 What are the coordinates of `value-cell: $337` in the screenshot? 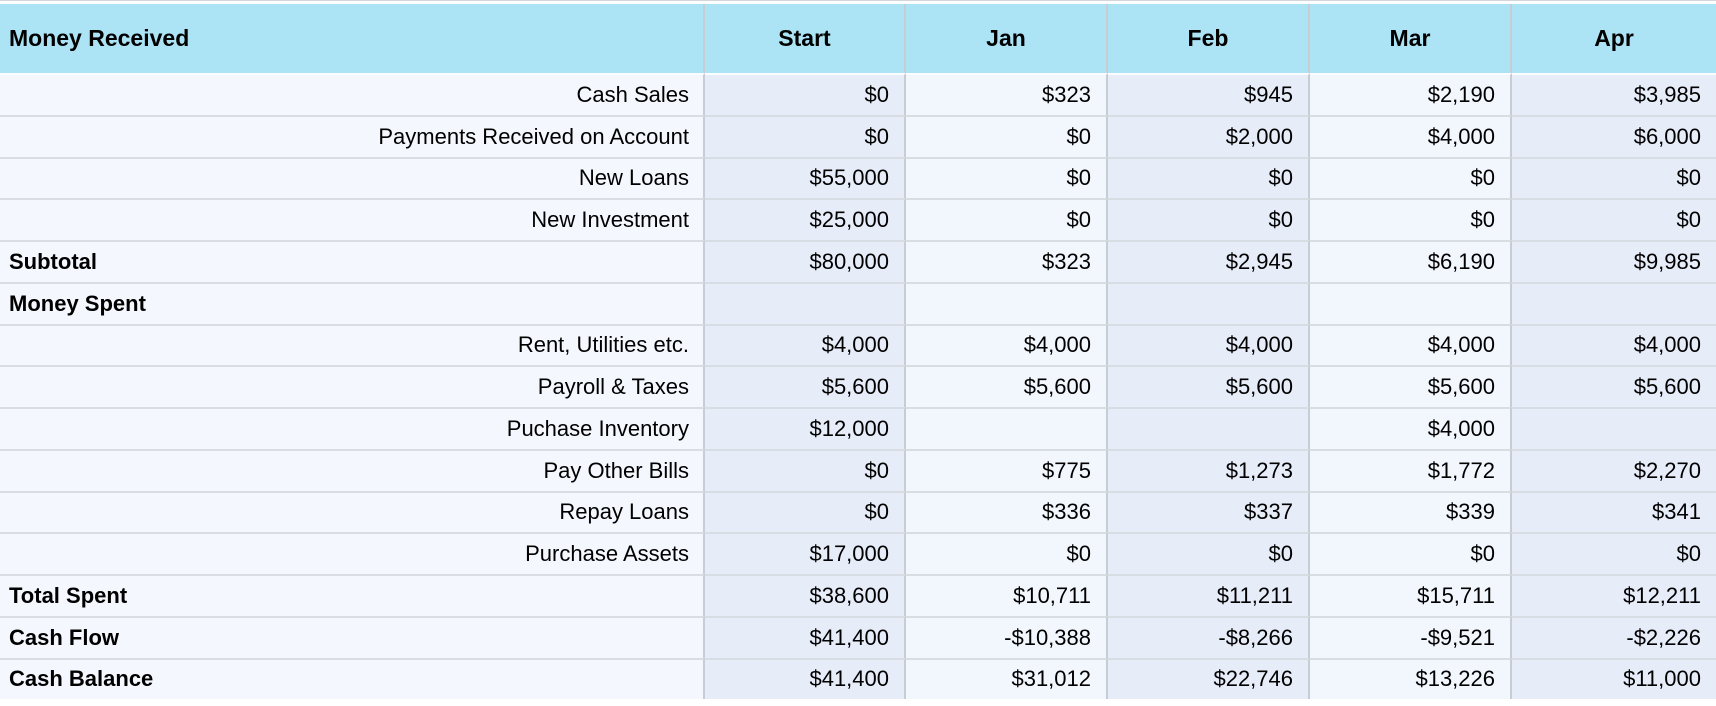 It's located at (1209, 511).